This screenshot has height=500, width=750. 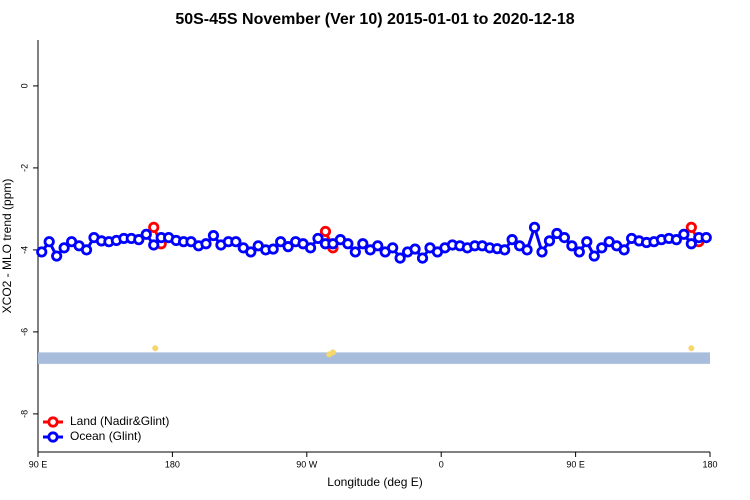 I want to click on x-axis-label: Longitude (deg E), so click(x=374, y=482).